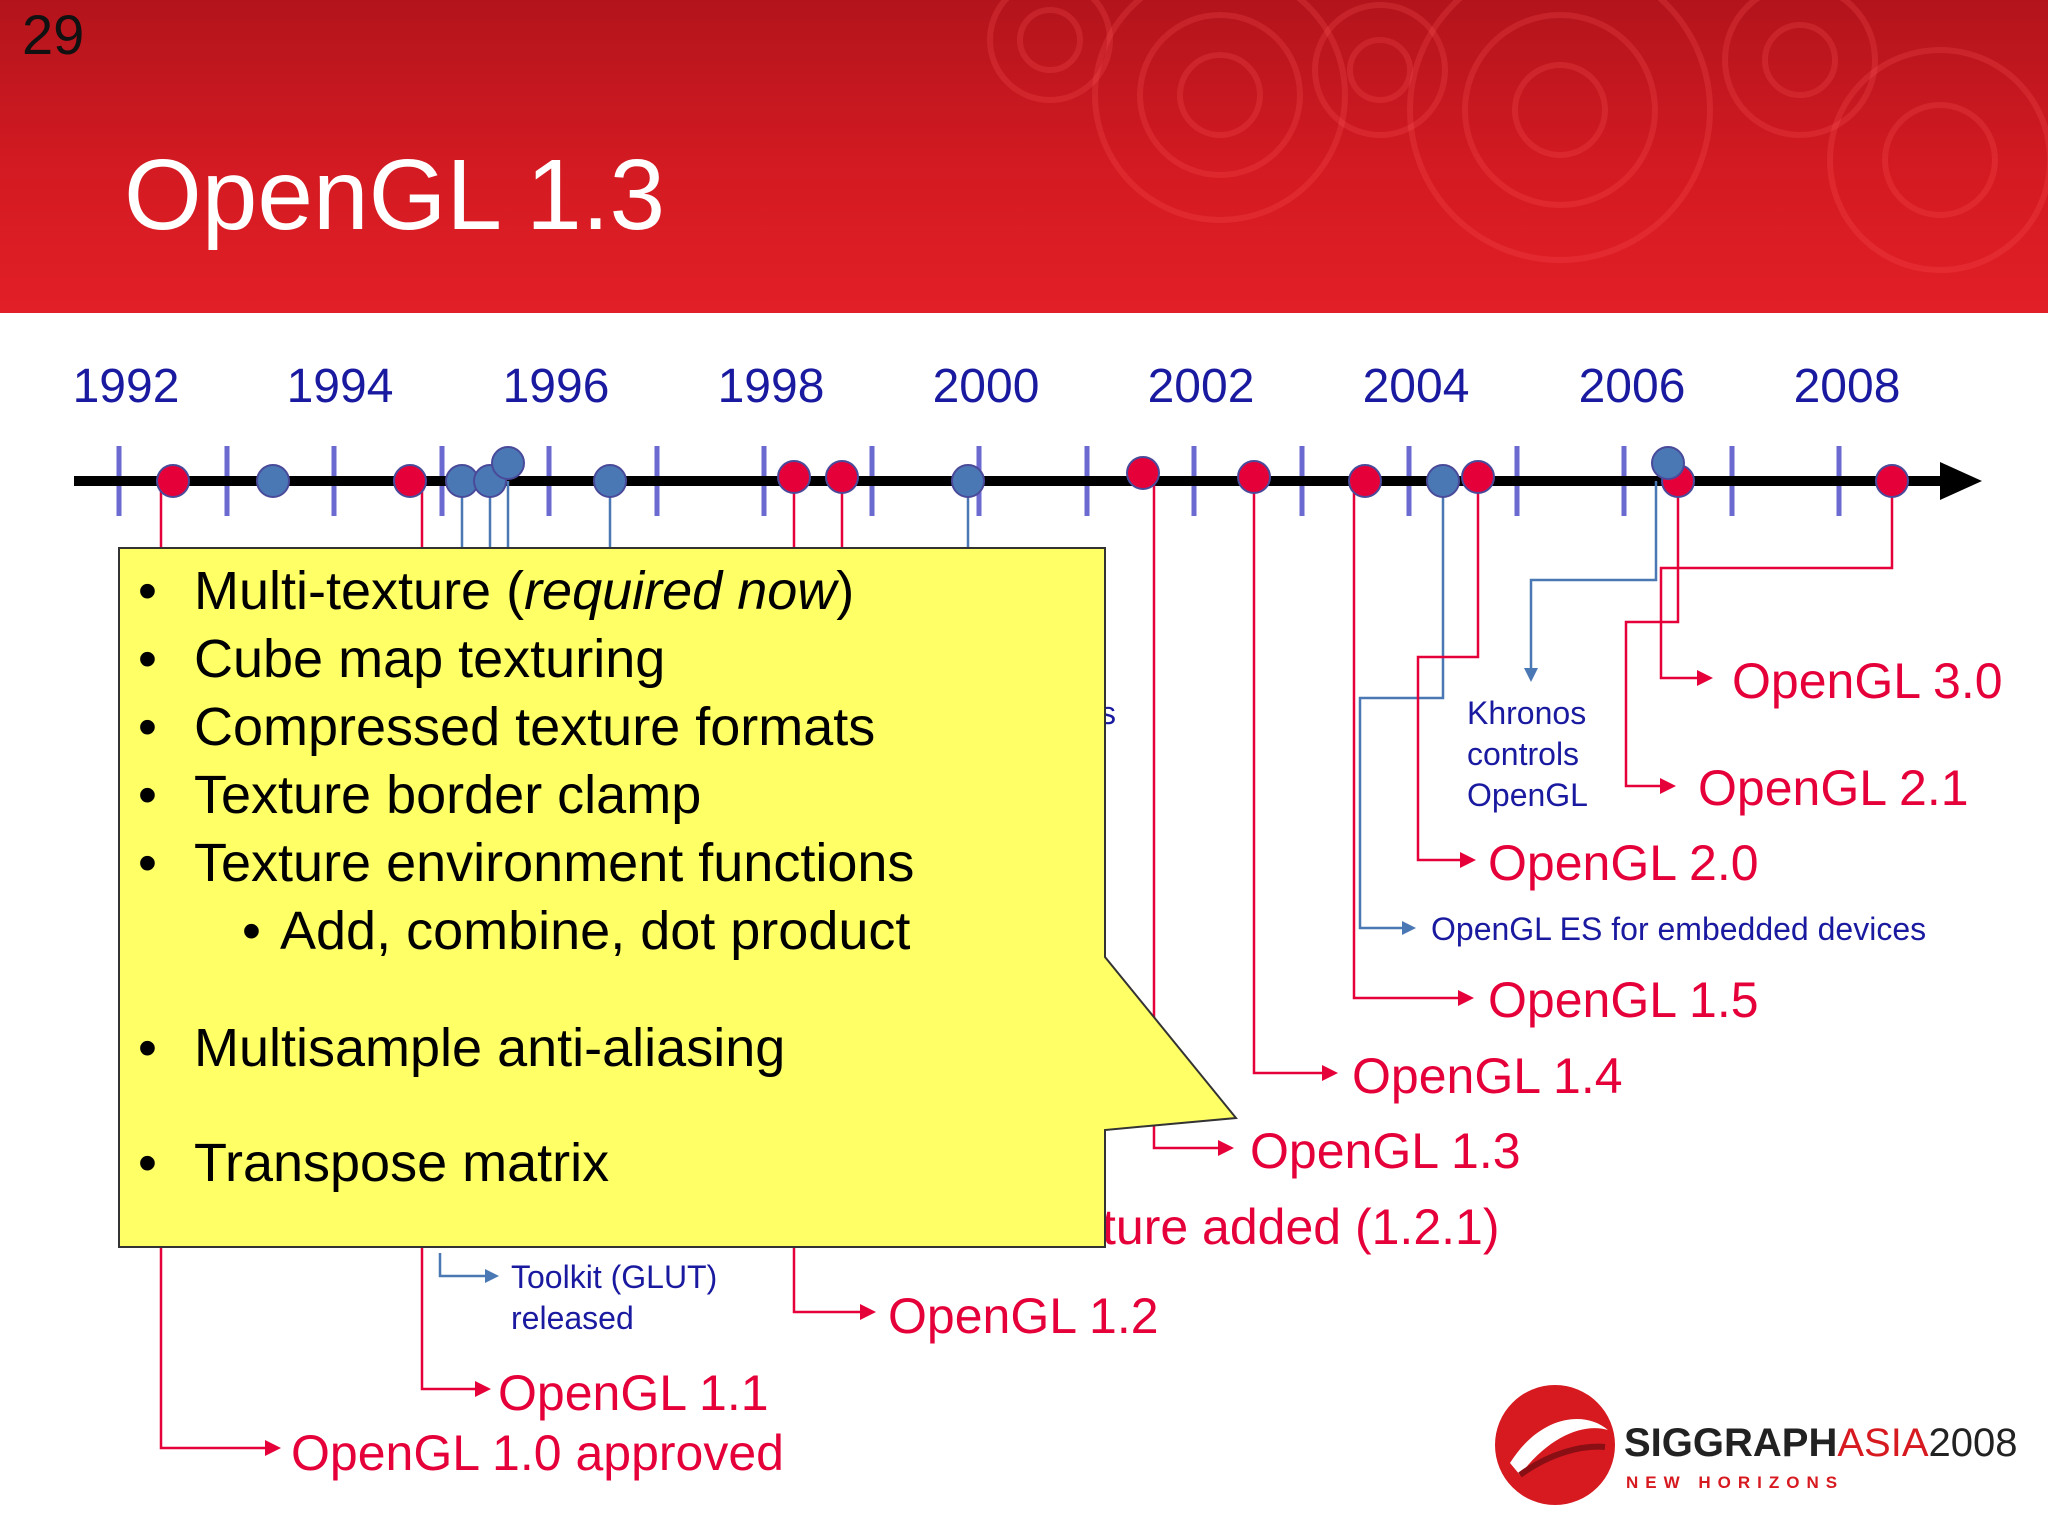 The image size is (2048, 1536). Describe the element at coordinates (126, 386) in the screenshot. I see `year-label: 1992` at that location.